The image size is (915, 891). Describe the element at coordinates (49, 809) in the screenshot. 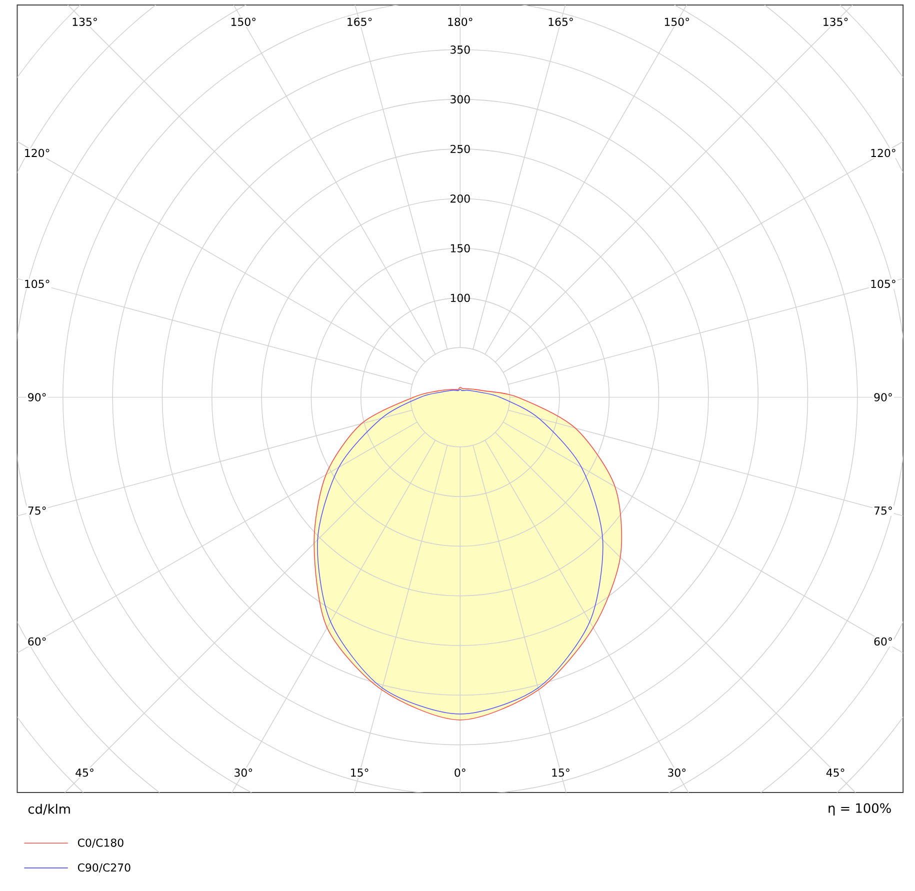

I see `text: cd/klm` at that location.